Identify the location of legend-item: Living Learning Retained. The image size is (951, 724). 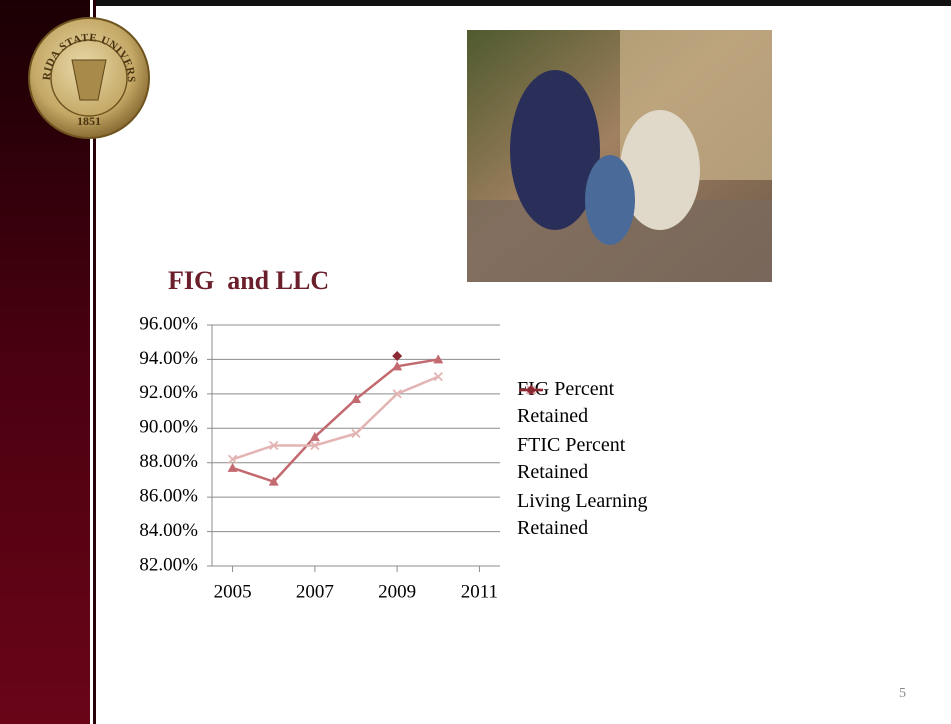
(599, 463).